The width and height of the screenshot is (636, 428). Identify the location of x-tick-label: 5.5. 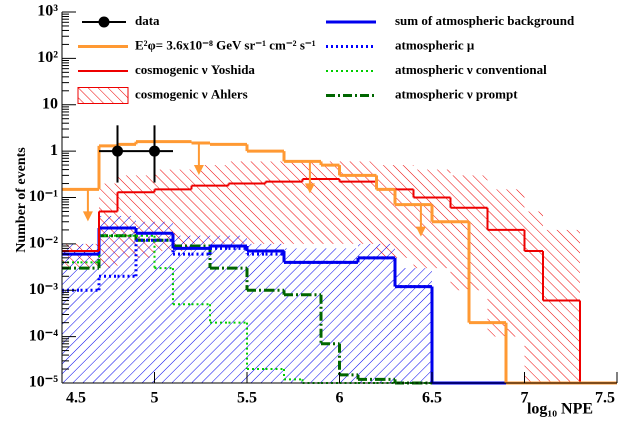
(247, 398).